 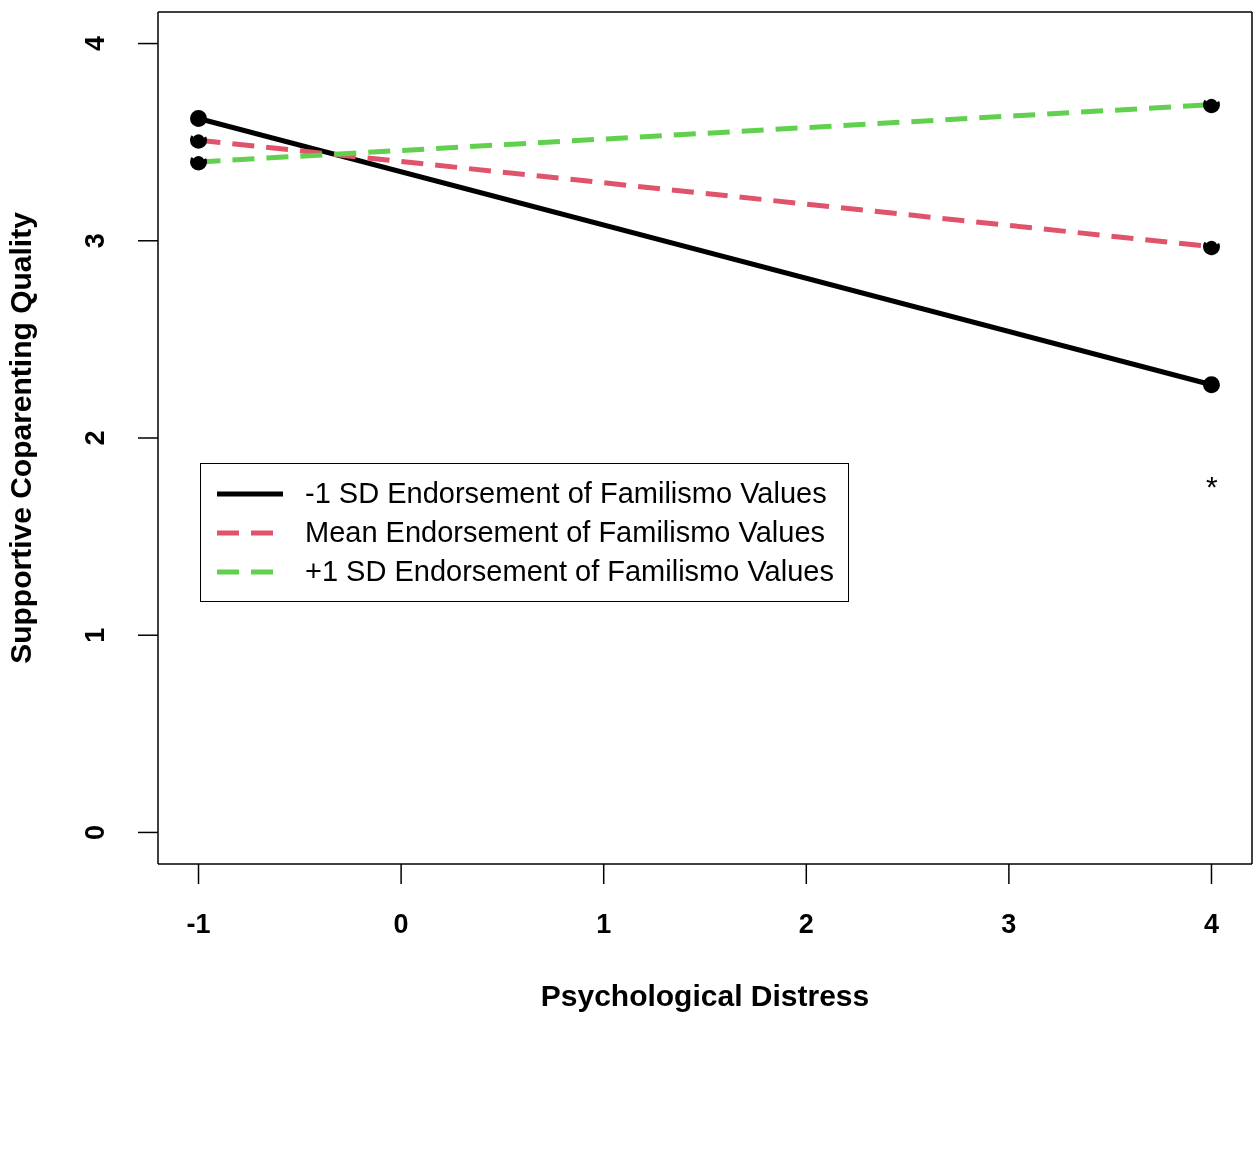 I want to click on y-tick-label: 1, so click(x=95, y=635).